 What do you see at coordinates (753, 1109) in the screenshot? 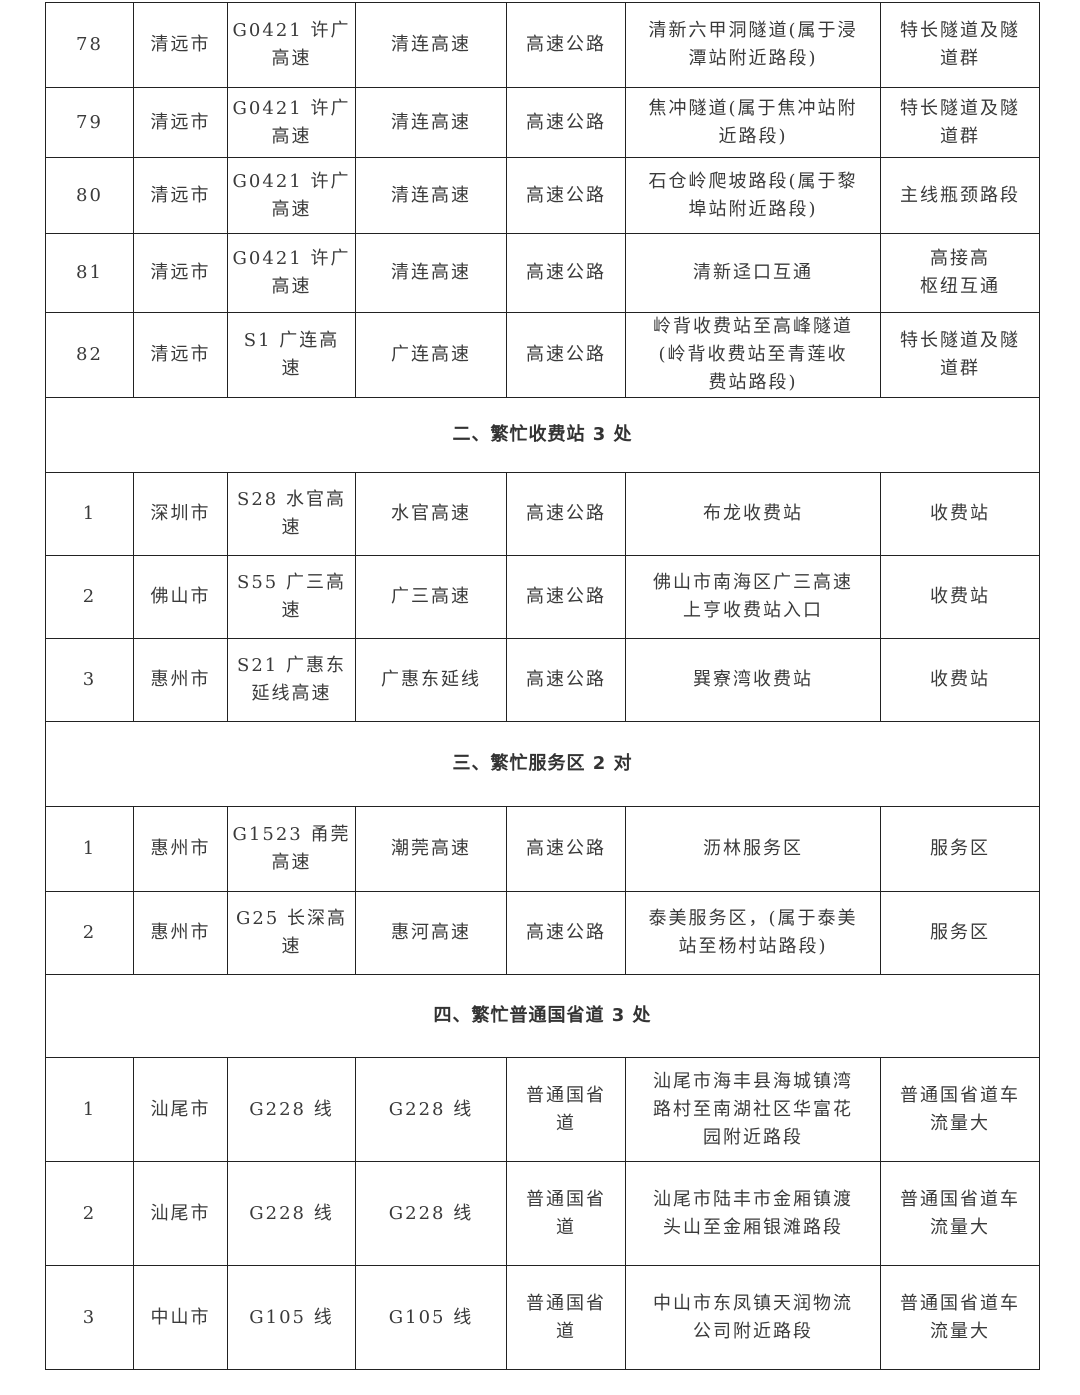
I see `cell-location: 汕尾市海丰县海城镇湾 路村至南湖社区华富花 园附近路段` at bounding box center [753, 1109].